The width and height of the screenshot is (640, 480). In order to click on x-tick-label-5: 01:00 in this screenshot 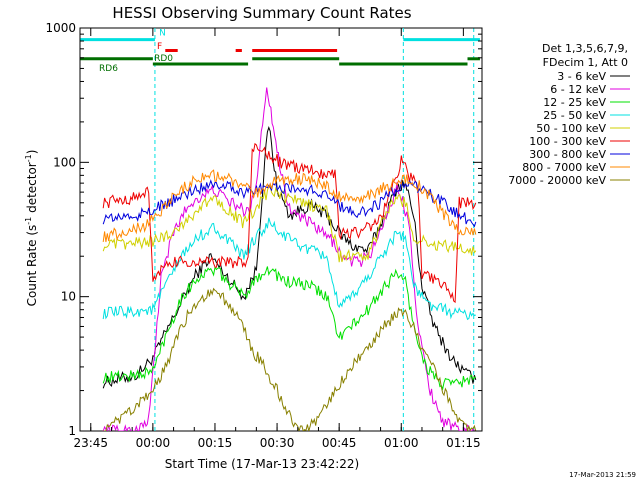, I will do `click(401, 443)`.